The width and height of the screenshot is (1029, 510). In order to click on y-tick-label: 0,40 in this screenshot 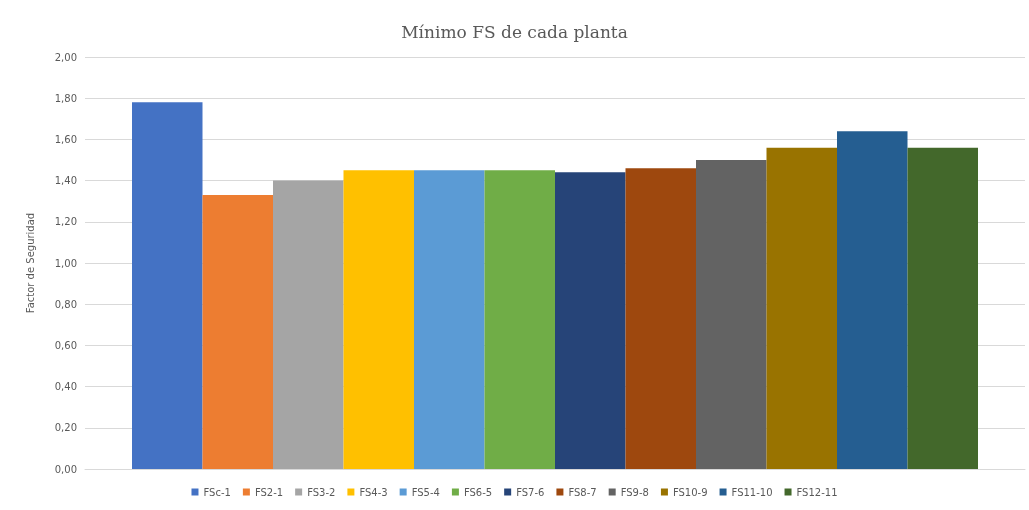, I will do `click(65, 387)`.